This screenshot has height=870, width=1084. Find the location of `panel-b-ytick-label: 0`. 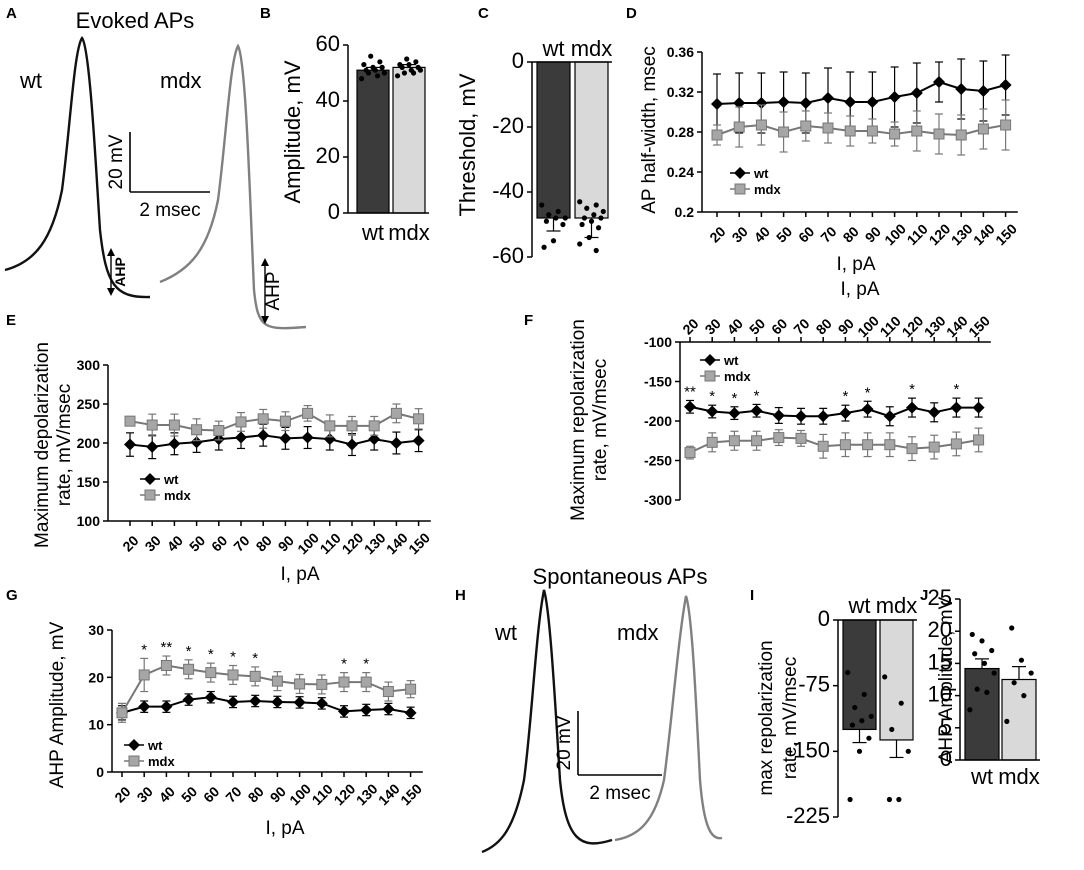

panel-b-ytick-label: 0 is located at coordinates (334, 211).